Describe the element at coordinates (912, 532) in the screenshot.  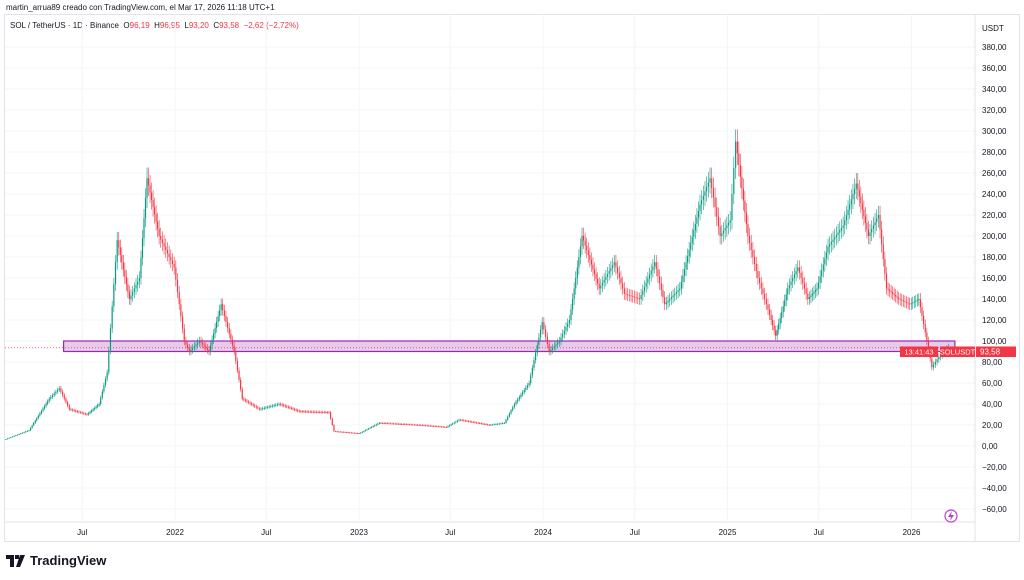
I see `x-tick-label: 2026` at that location.